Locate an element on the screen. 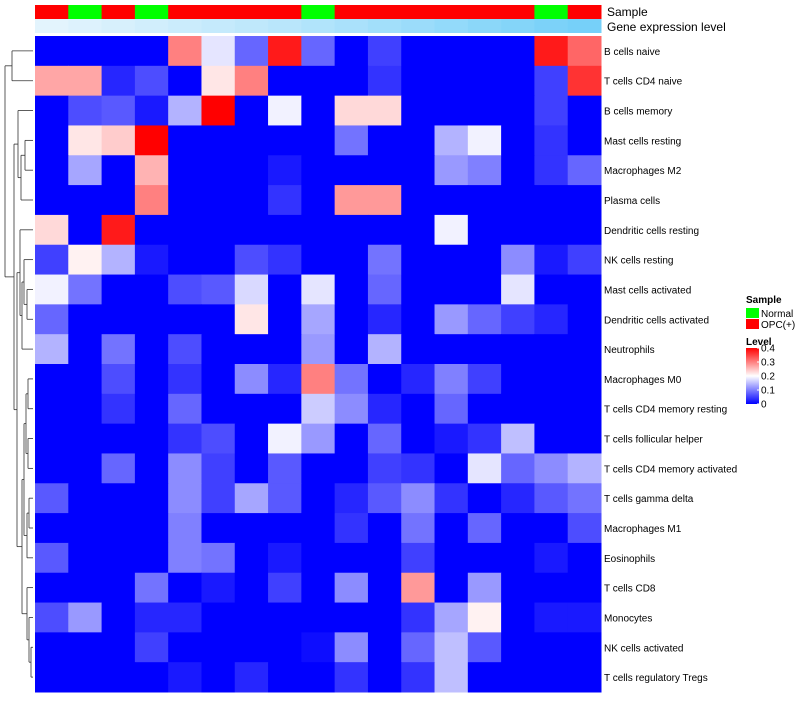 Image resolution: width=800 pixels, height=705 pixels. legend-level-tick-label: 0.1 is located at coordinates (768, 391).